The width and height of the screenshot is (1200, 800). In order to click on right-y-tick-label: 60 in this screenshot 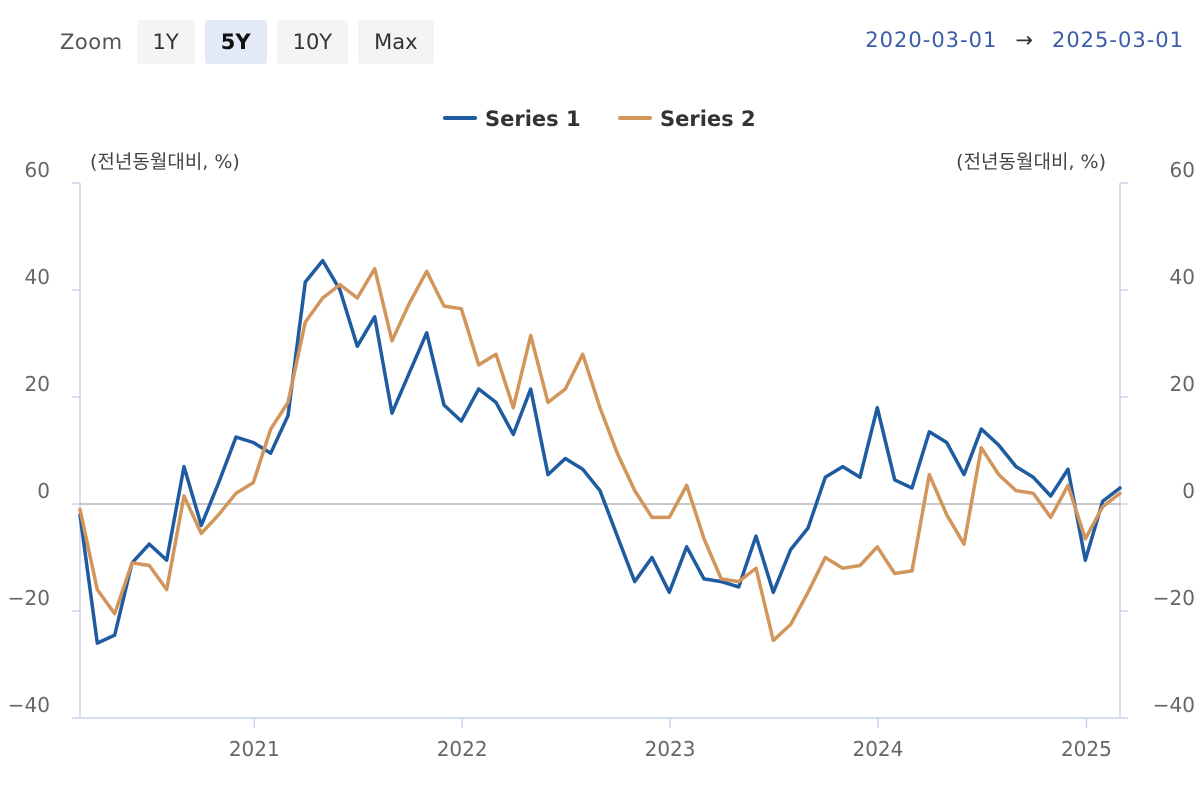, I will do `click(1182, 170)`.